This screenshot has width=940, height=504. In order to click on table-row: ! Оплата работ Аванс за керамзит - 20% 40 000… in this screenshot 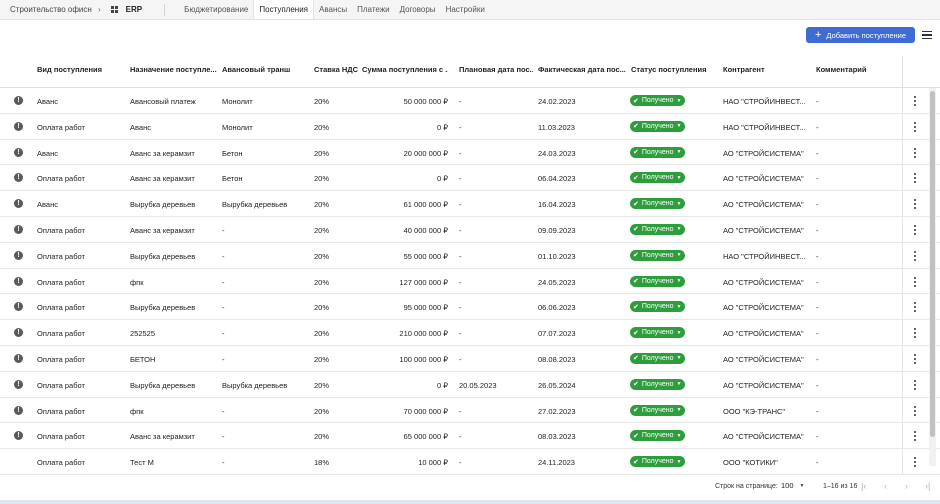, I will do `click(470, 229)`.